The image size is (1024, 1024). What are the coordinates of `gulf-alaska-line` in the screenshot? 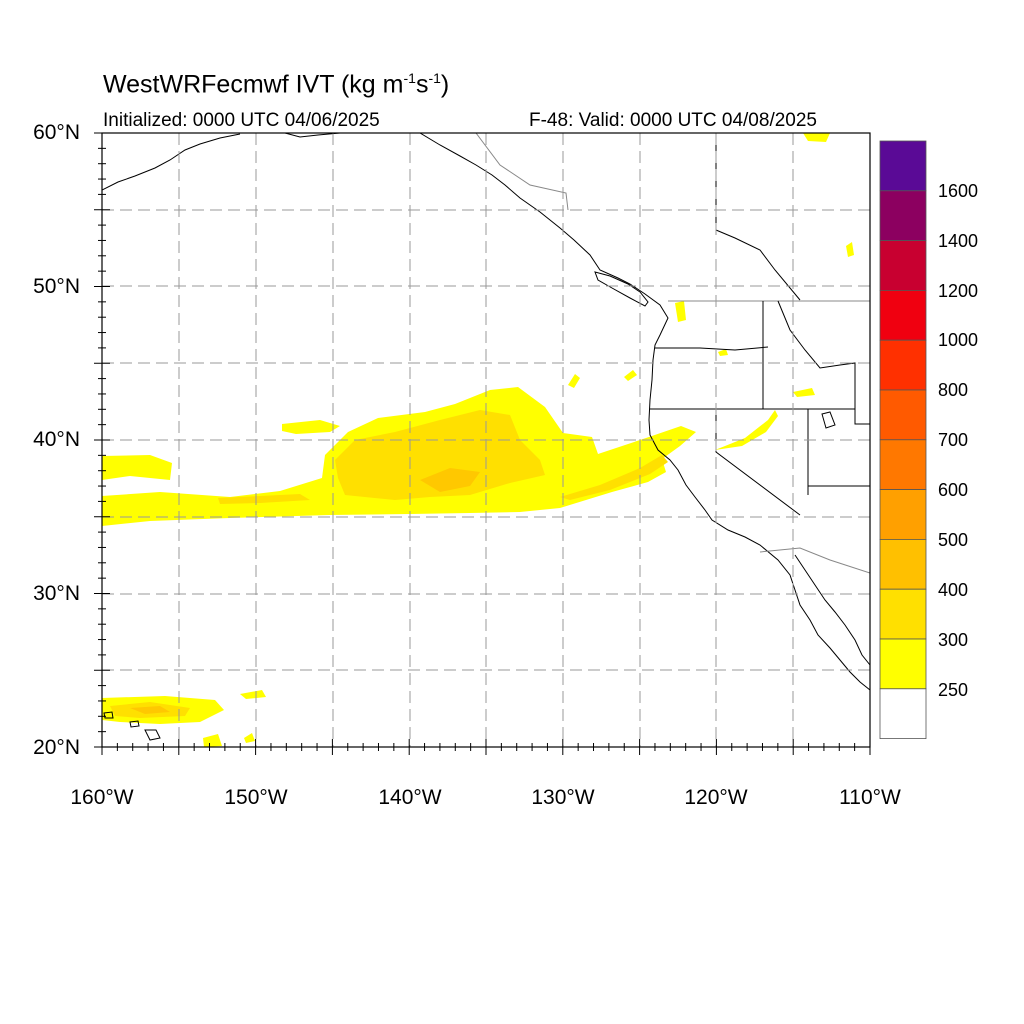 It's located at (312, 135).